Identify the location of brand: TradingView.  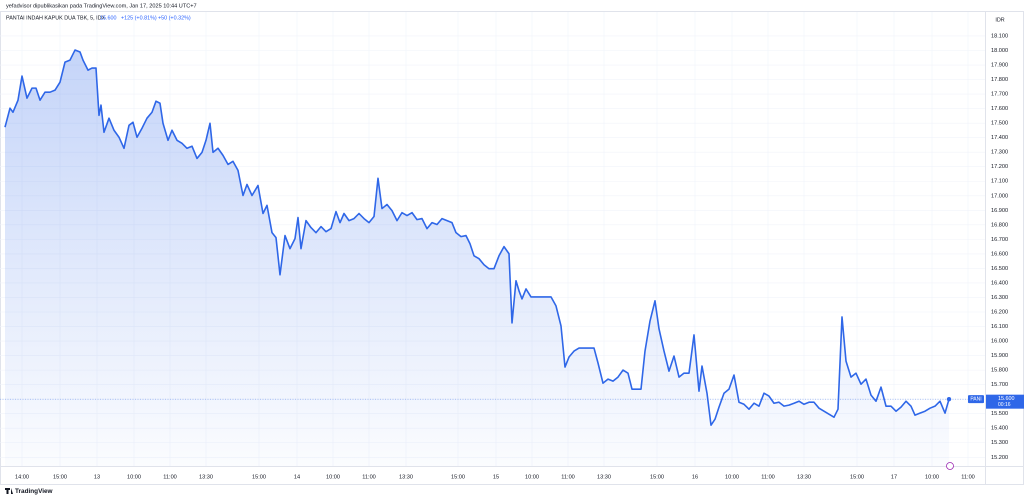
(29, 491).